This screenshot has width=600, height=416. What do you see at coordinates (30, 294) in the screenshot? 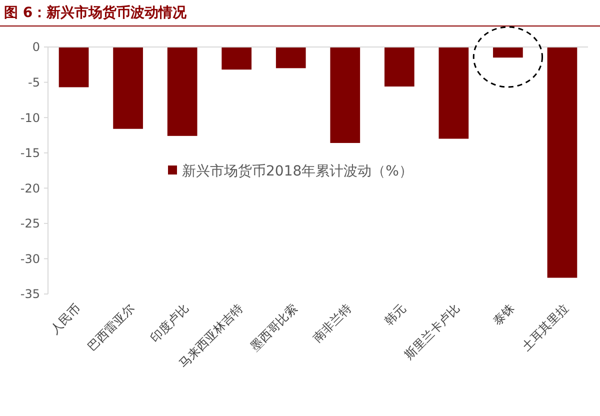
I see `y-tick-label: -35` at bounding box center [30, 294].